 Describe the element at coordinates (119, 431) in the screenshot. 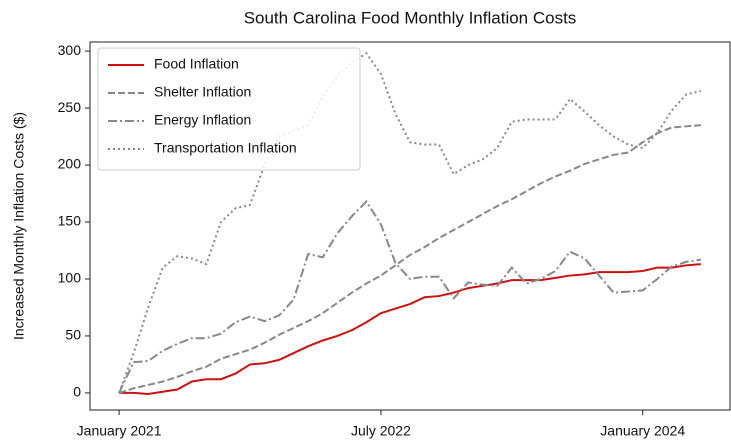

I see `x-tick-label: January 2021` at that location.